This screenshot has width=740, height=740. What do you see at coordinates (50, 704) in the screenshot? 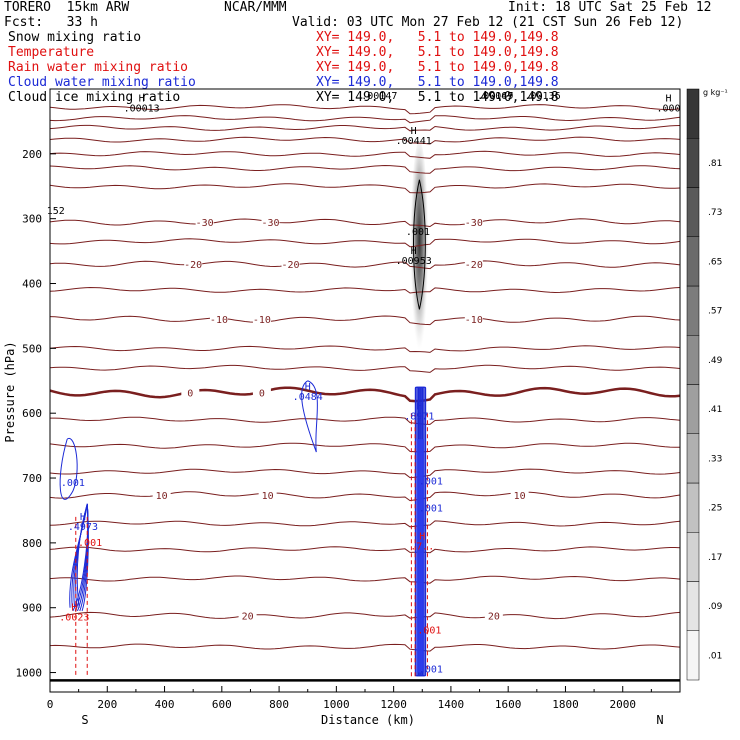
I see `x-tick-label: 0` at bounding box center [50, 704].